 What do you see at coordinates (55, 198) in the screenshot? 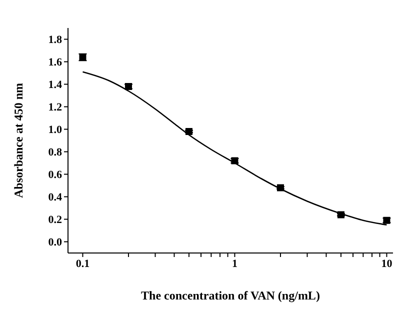
I see `y-tick-label: 0.4` at bounding box center [55, 198].